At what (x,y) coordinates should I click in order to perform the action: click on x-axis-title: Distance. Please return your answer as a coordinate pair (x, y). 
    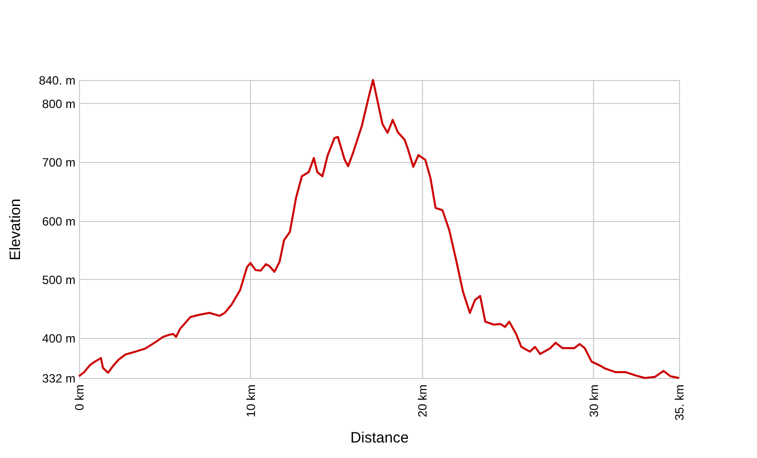
    Looking at the image, I should click on (379, 438).